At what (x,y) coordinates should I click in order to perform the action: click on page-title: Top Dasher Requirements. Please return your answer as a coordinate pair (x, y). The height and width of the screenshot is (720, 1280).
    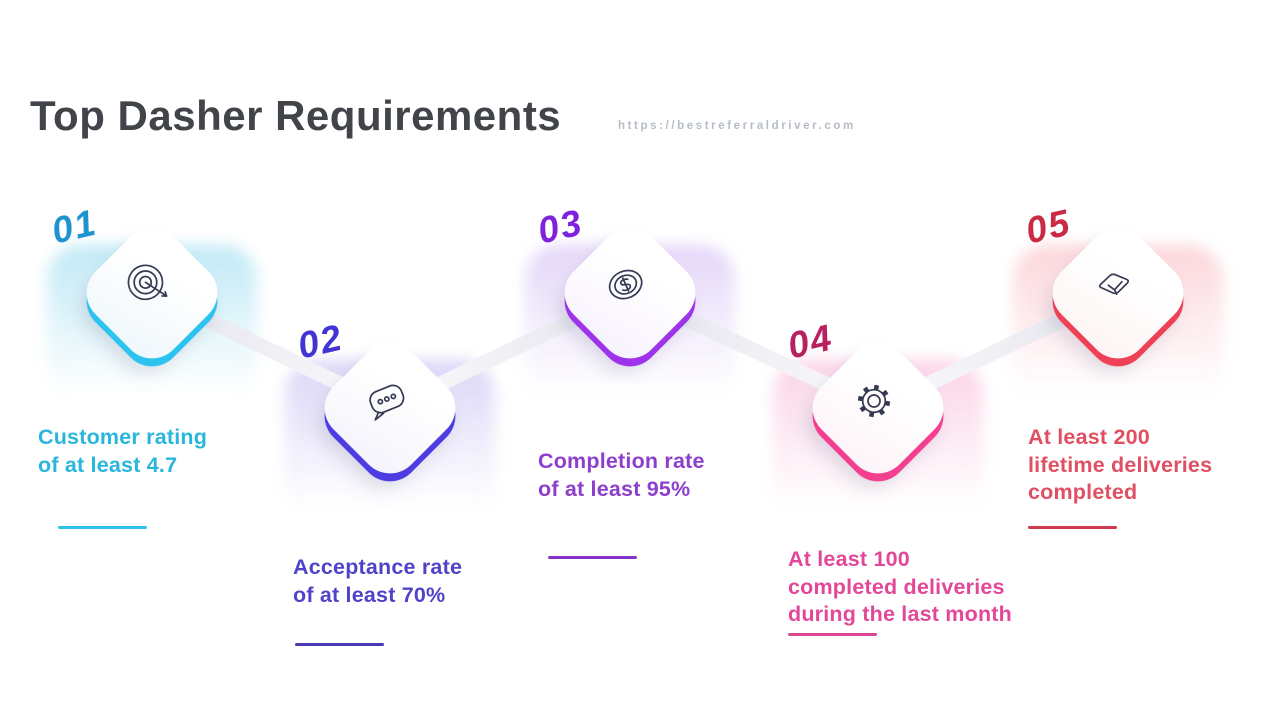
    Looking at the image, I should click on (296, 115).